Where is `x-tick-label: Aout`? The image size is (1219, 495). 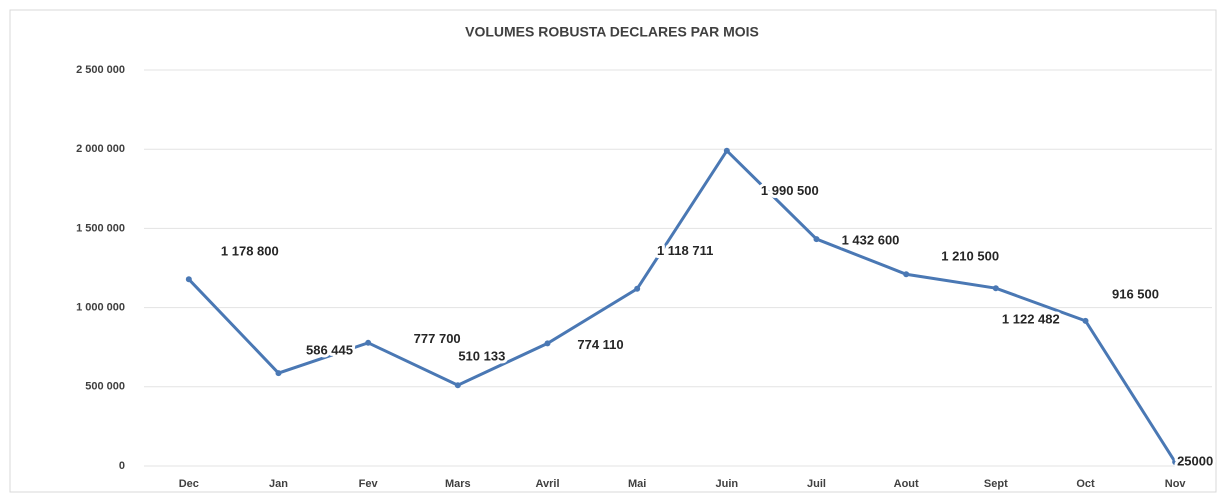
x-tick-label: Aout is located at coordinates (906, 484).